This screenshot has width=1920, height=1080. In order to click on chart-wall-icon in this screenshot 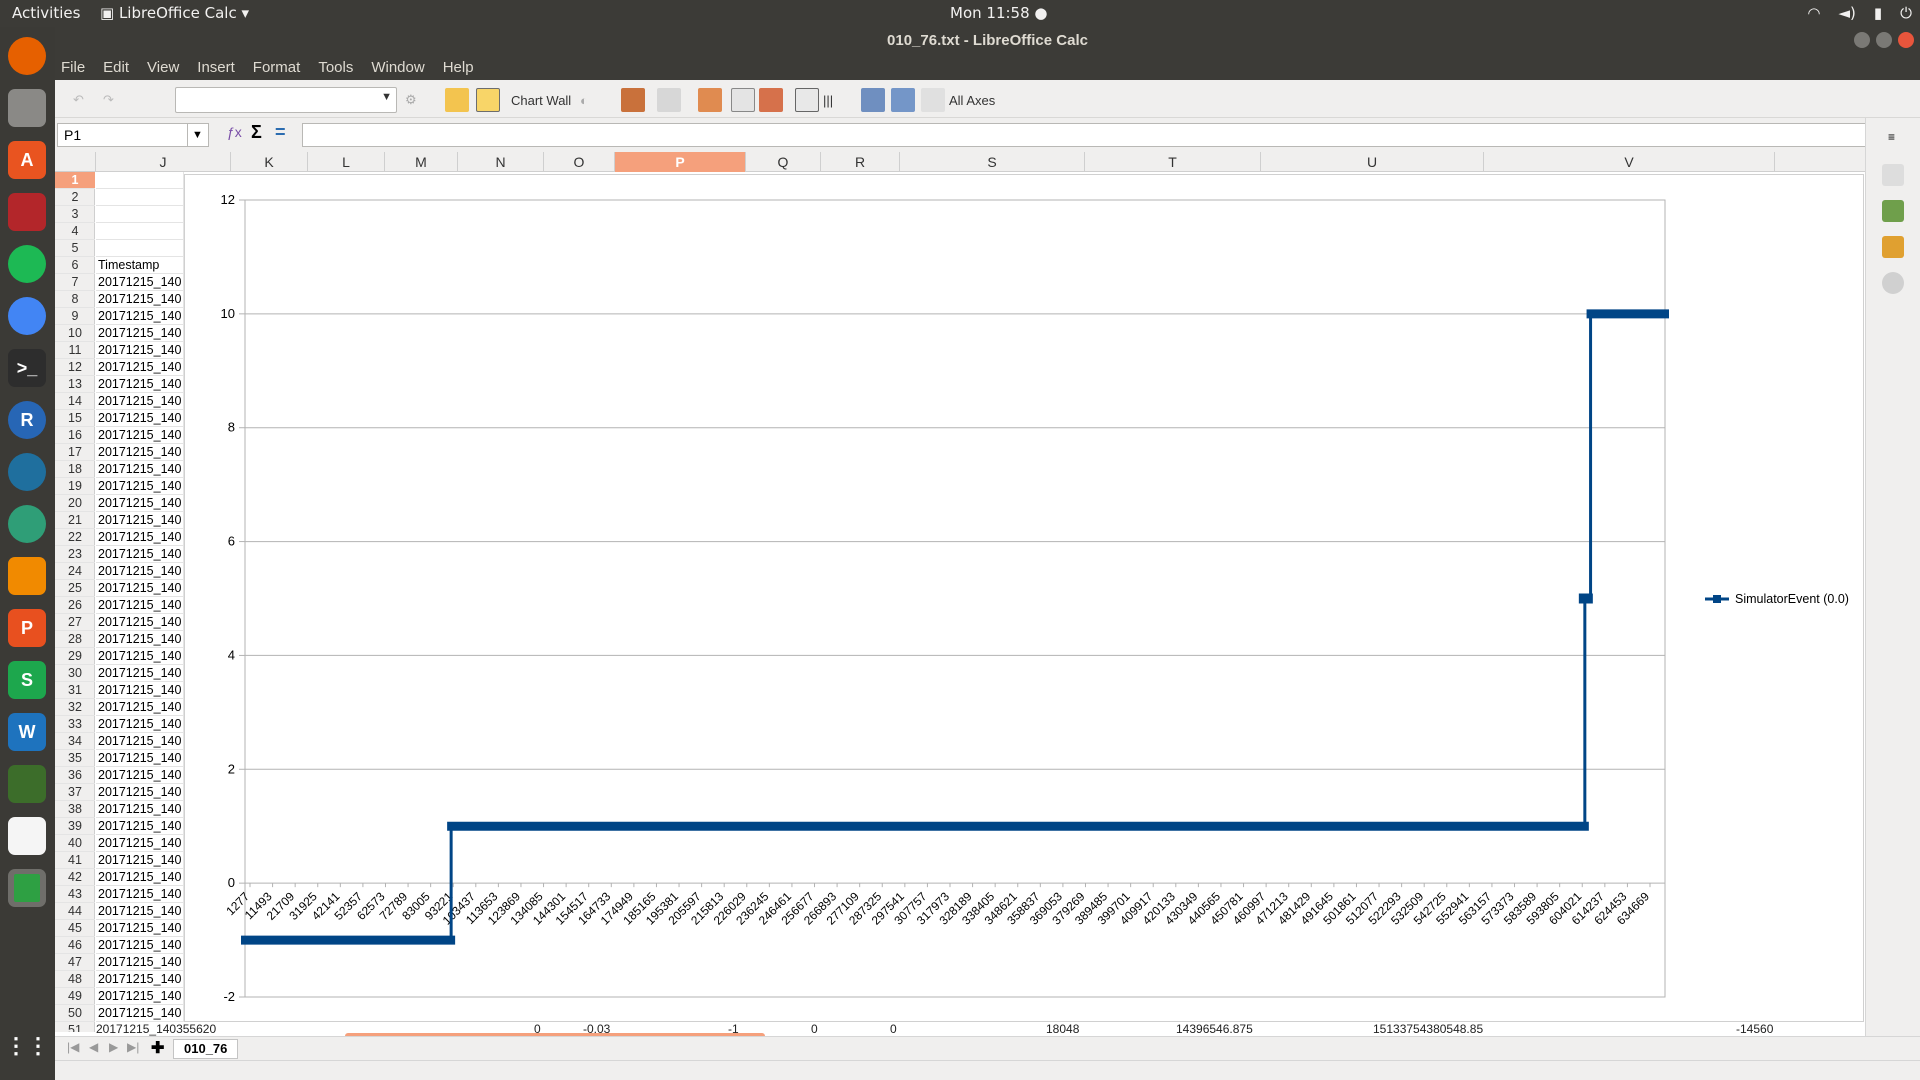, I will do `click(488, 100)`.